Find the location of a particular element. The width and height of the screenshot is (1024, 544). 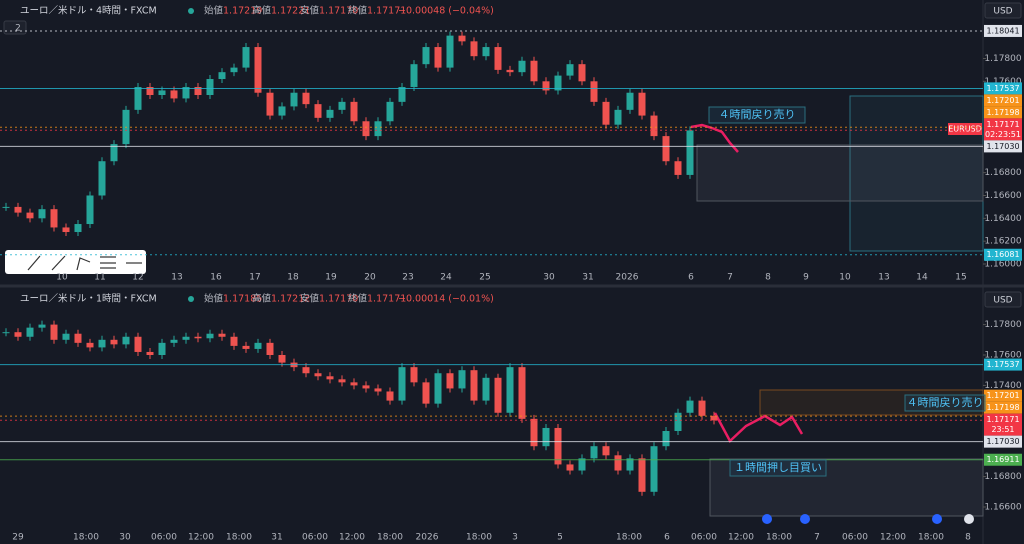

price-badge-label: 1.17171 is located at coordinates (1002, 124).